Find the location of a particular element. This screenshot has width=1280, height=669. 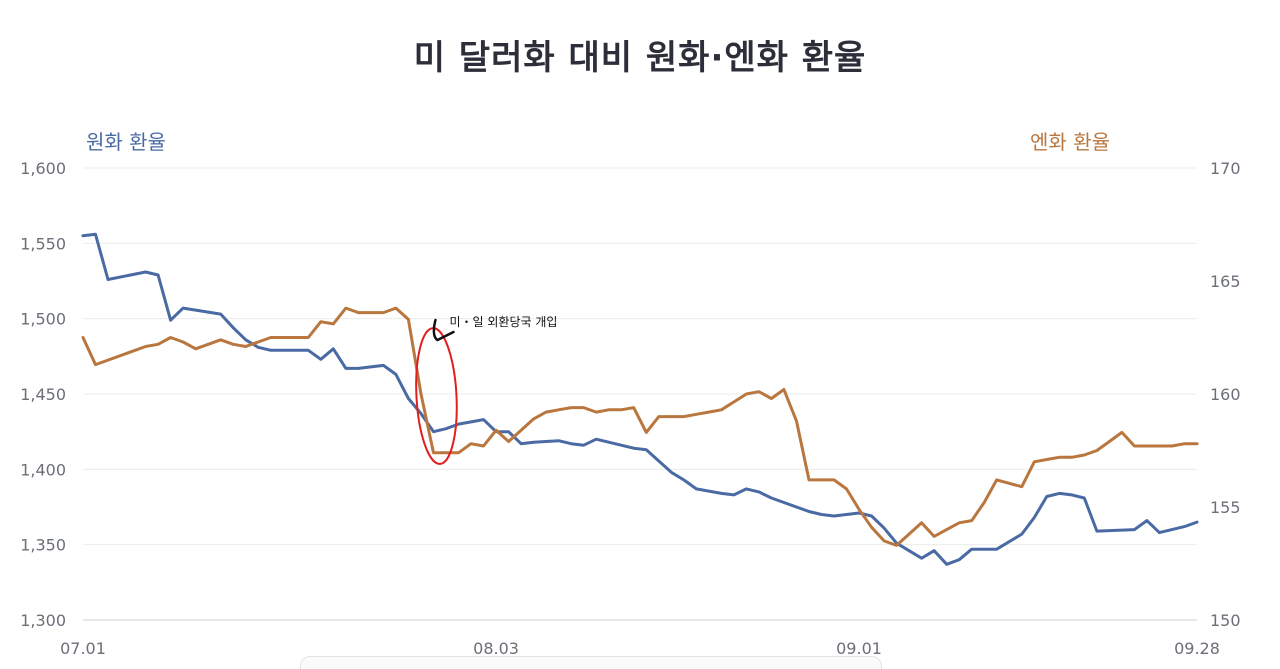

right-tick-label: 150 is located at coordinates (1225, 620).